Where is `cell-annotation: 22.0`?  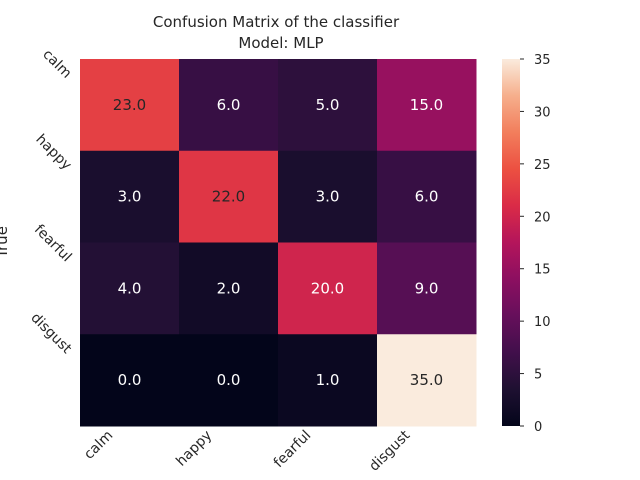
cell-annotation: 22.0 is located at coordinates (228, 197).